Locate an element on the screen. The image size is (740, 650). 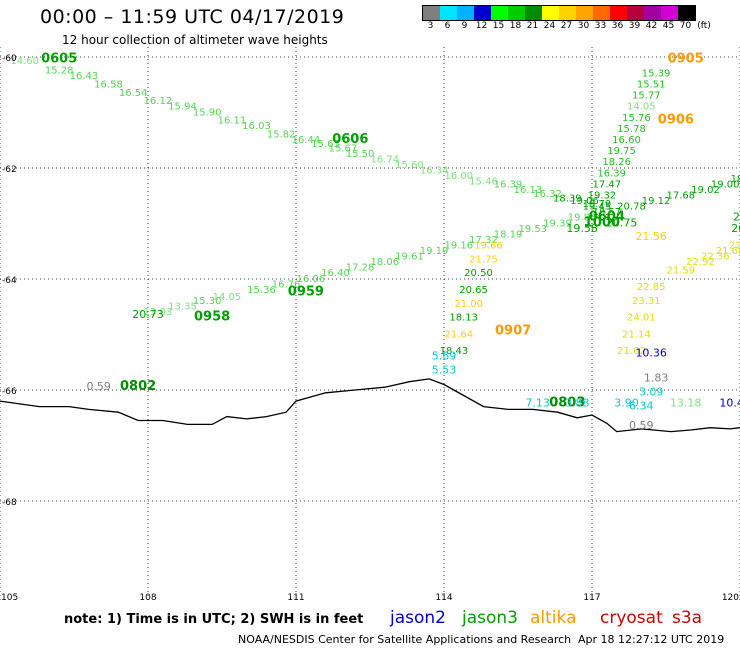
wave-height-value: 19.32 is located at coordinates (602, 196).